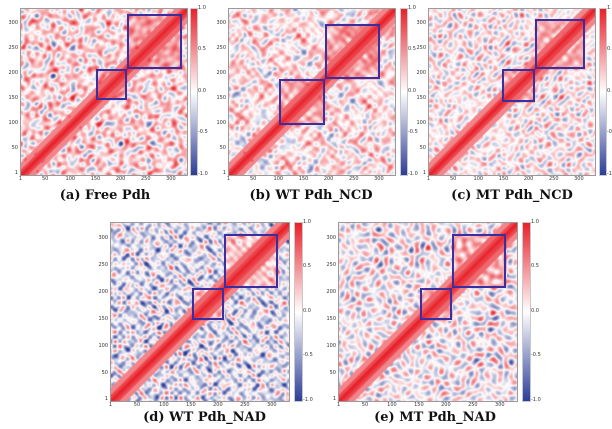 The height and width of the screenshot is (429, 612). I want to click on panel-caption: (d) WT Pdh_NAD, so click(204, 417).